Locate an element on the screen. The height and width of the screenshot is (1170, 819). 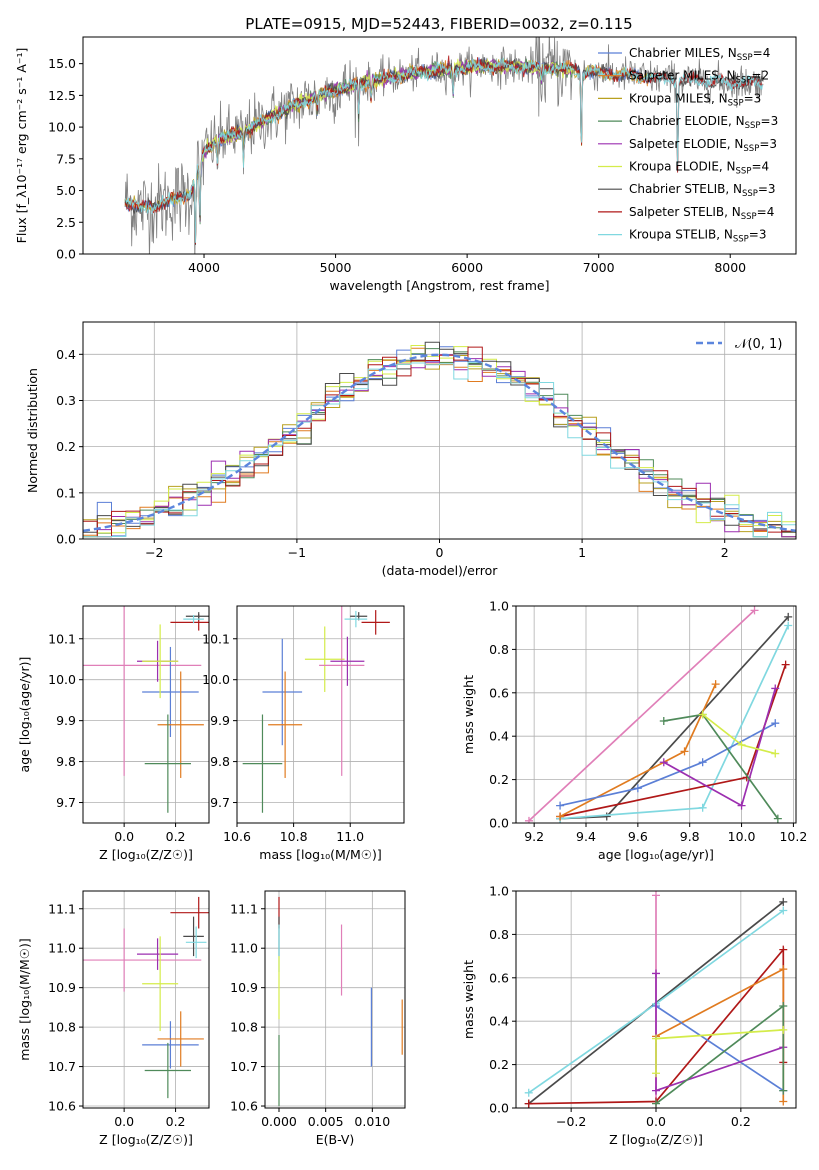
plot-area-spectrum is located at coordinates (444, 145).